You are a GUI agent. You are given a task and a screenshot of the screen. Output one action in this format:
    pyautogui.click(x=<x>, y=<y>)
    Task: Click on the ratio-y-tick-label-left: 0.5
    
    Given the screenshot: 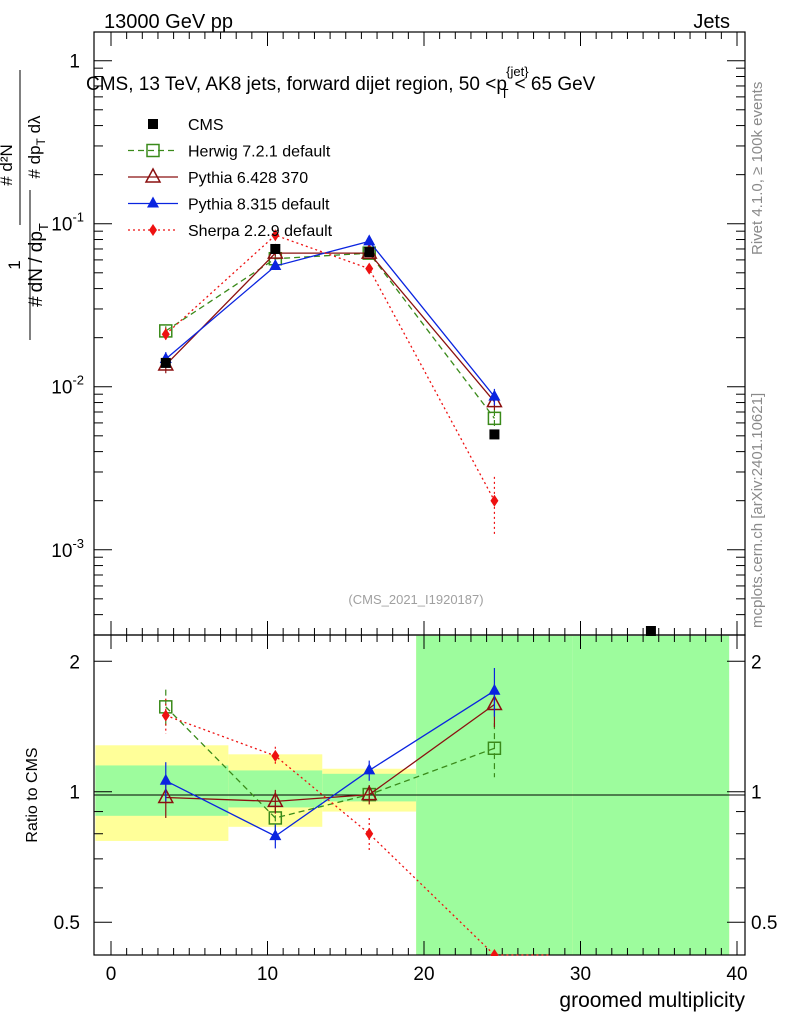 What is the action you would take?
    pyautogui.click(x=67, y=923)
    